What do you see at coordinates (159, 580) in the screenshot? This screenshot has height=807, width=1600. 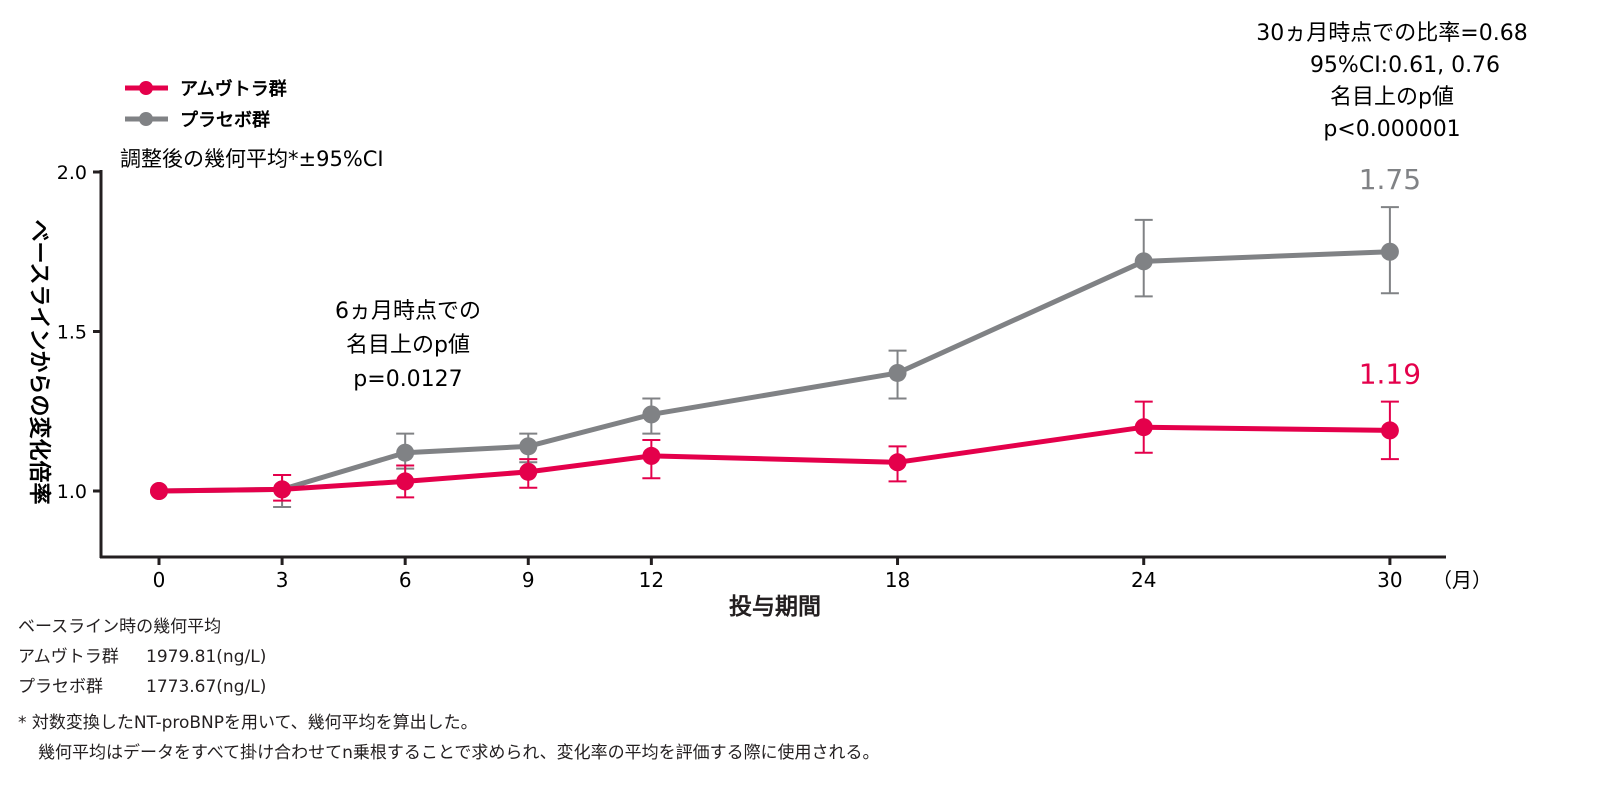 I see `x-tick-label: 0` at bounding box center [159, 580].